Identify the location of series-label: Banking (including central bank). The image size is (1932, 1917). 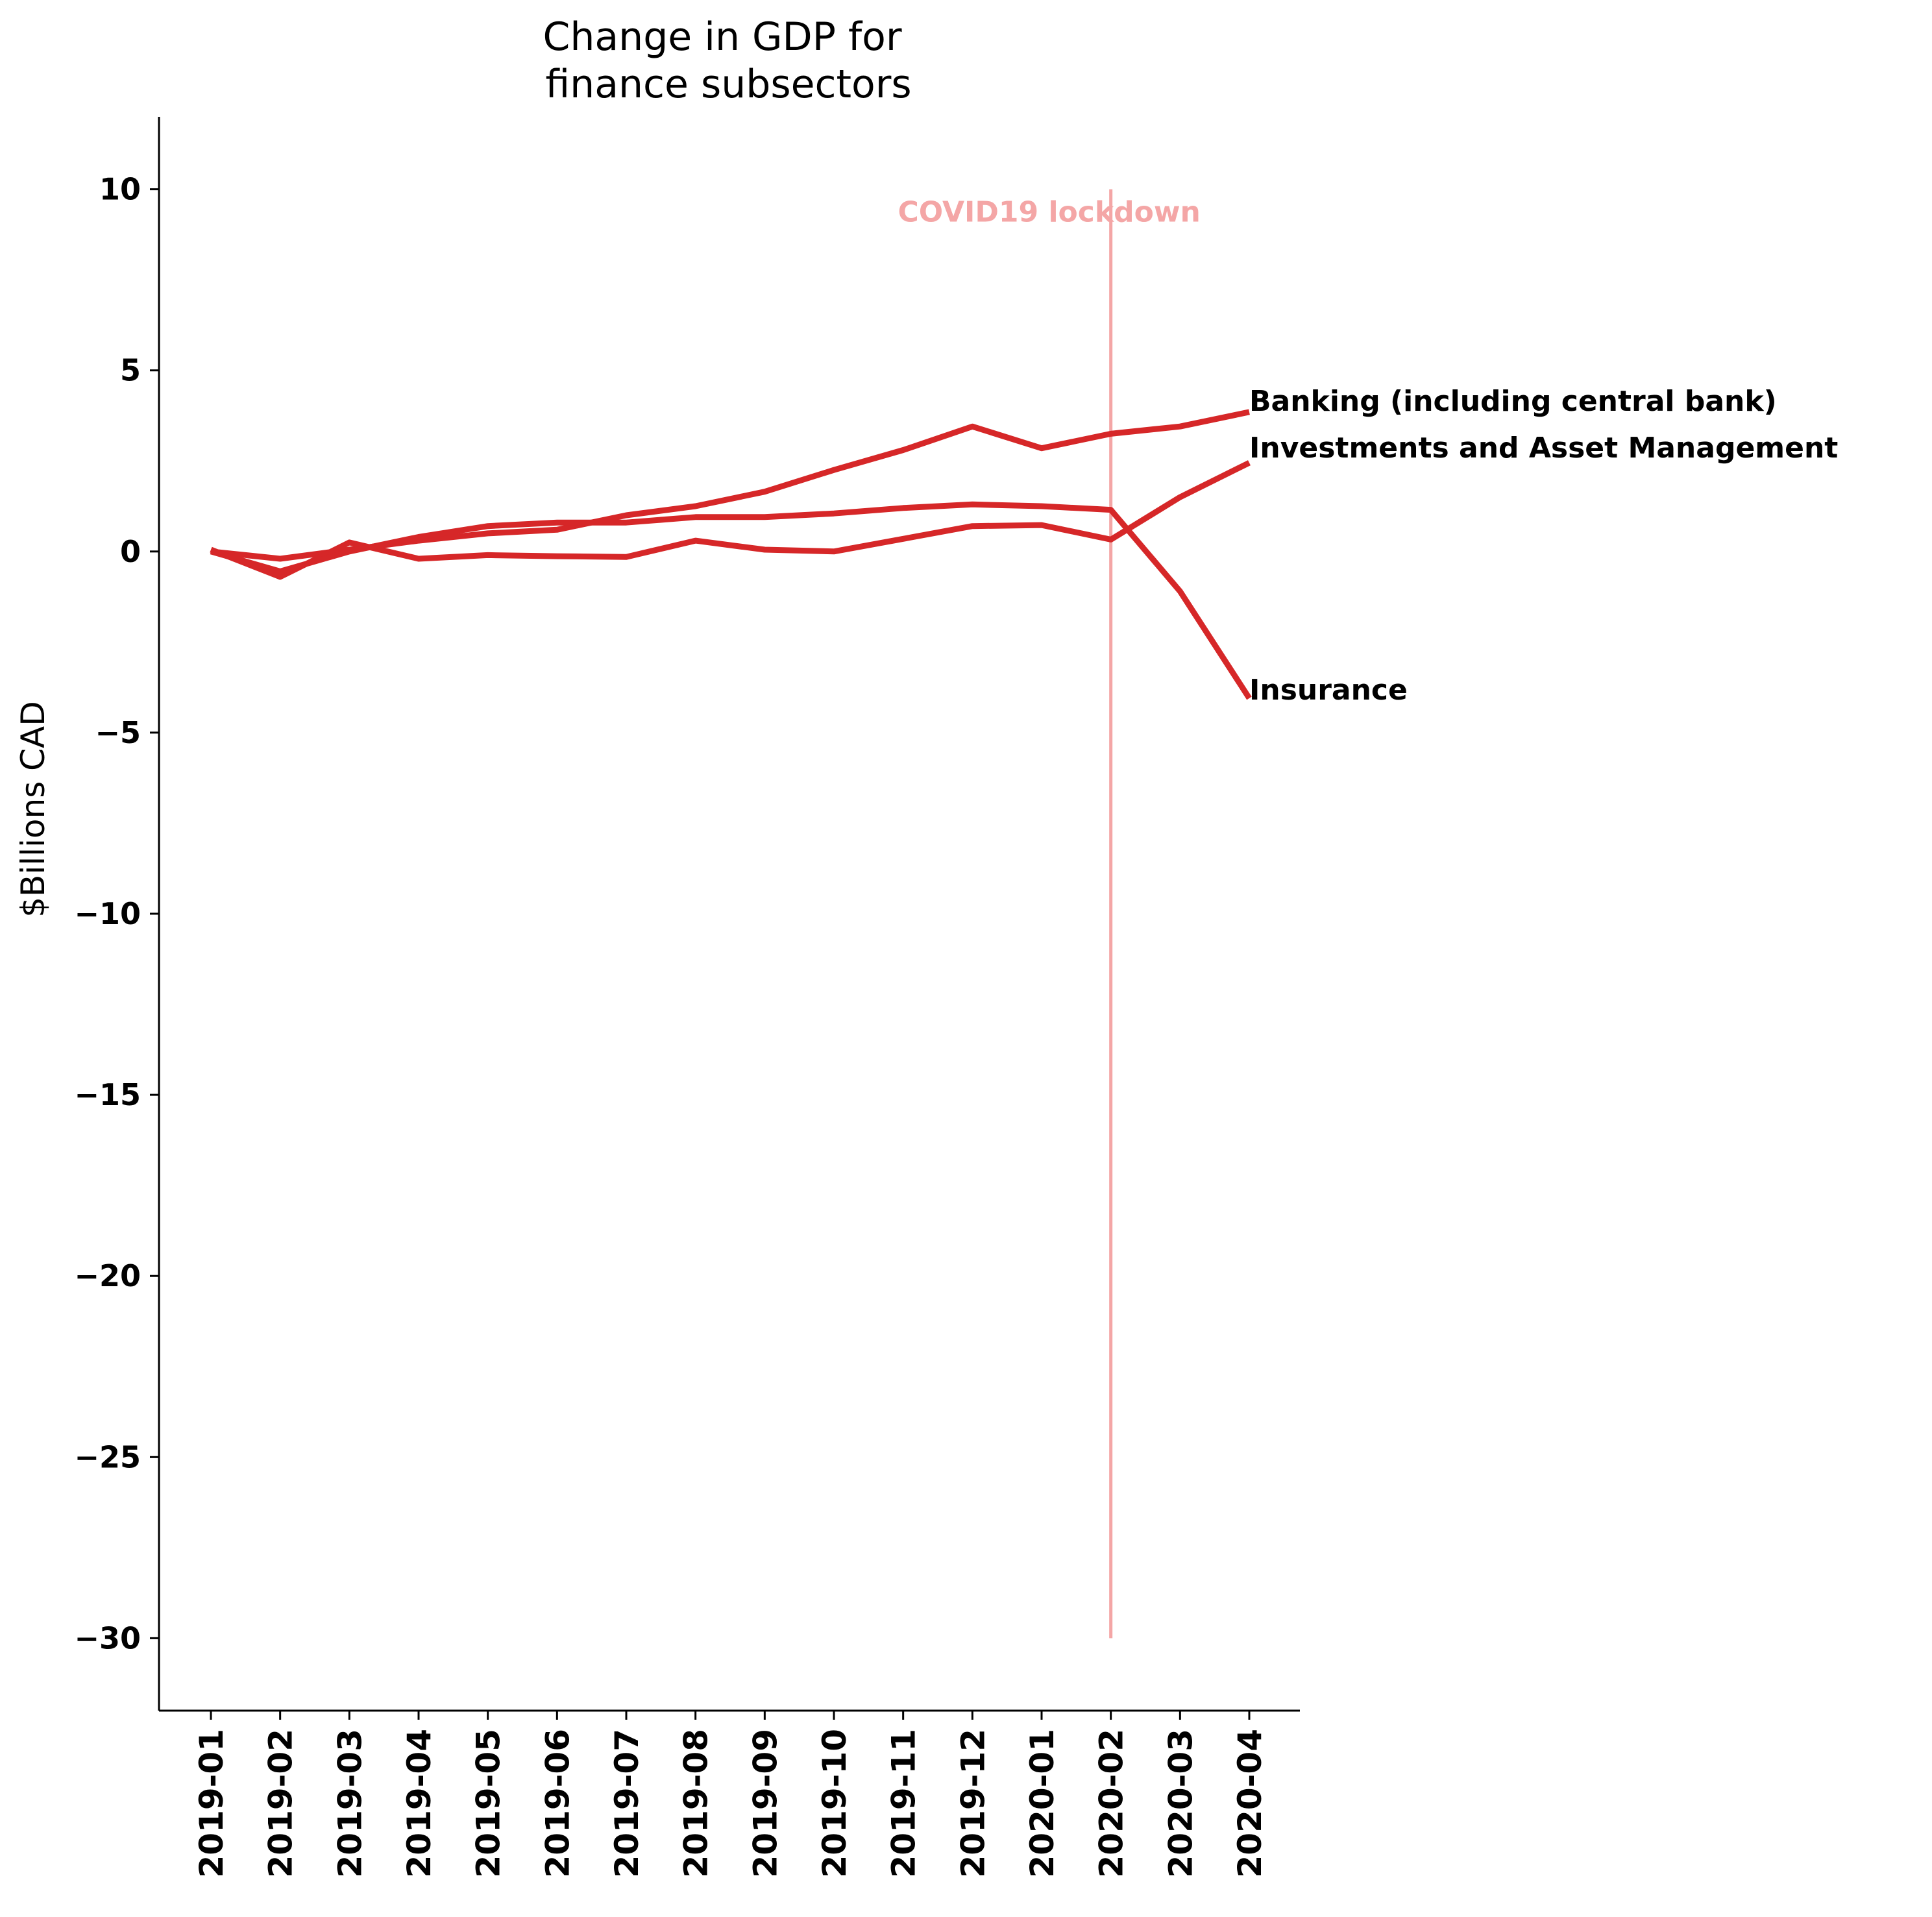
(1513, 401).